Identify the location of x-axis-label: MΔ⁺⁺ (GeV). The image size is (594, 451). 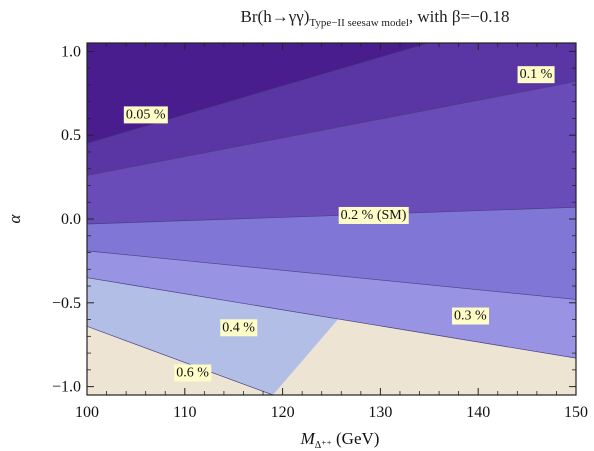
(340, 440).